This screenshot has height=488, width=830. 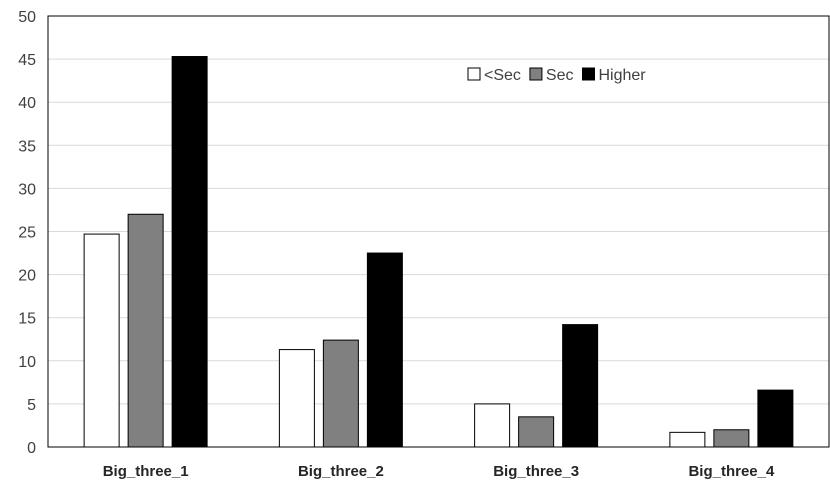 I want to click on y-tick-label: 0, so click(x=31, y=448).